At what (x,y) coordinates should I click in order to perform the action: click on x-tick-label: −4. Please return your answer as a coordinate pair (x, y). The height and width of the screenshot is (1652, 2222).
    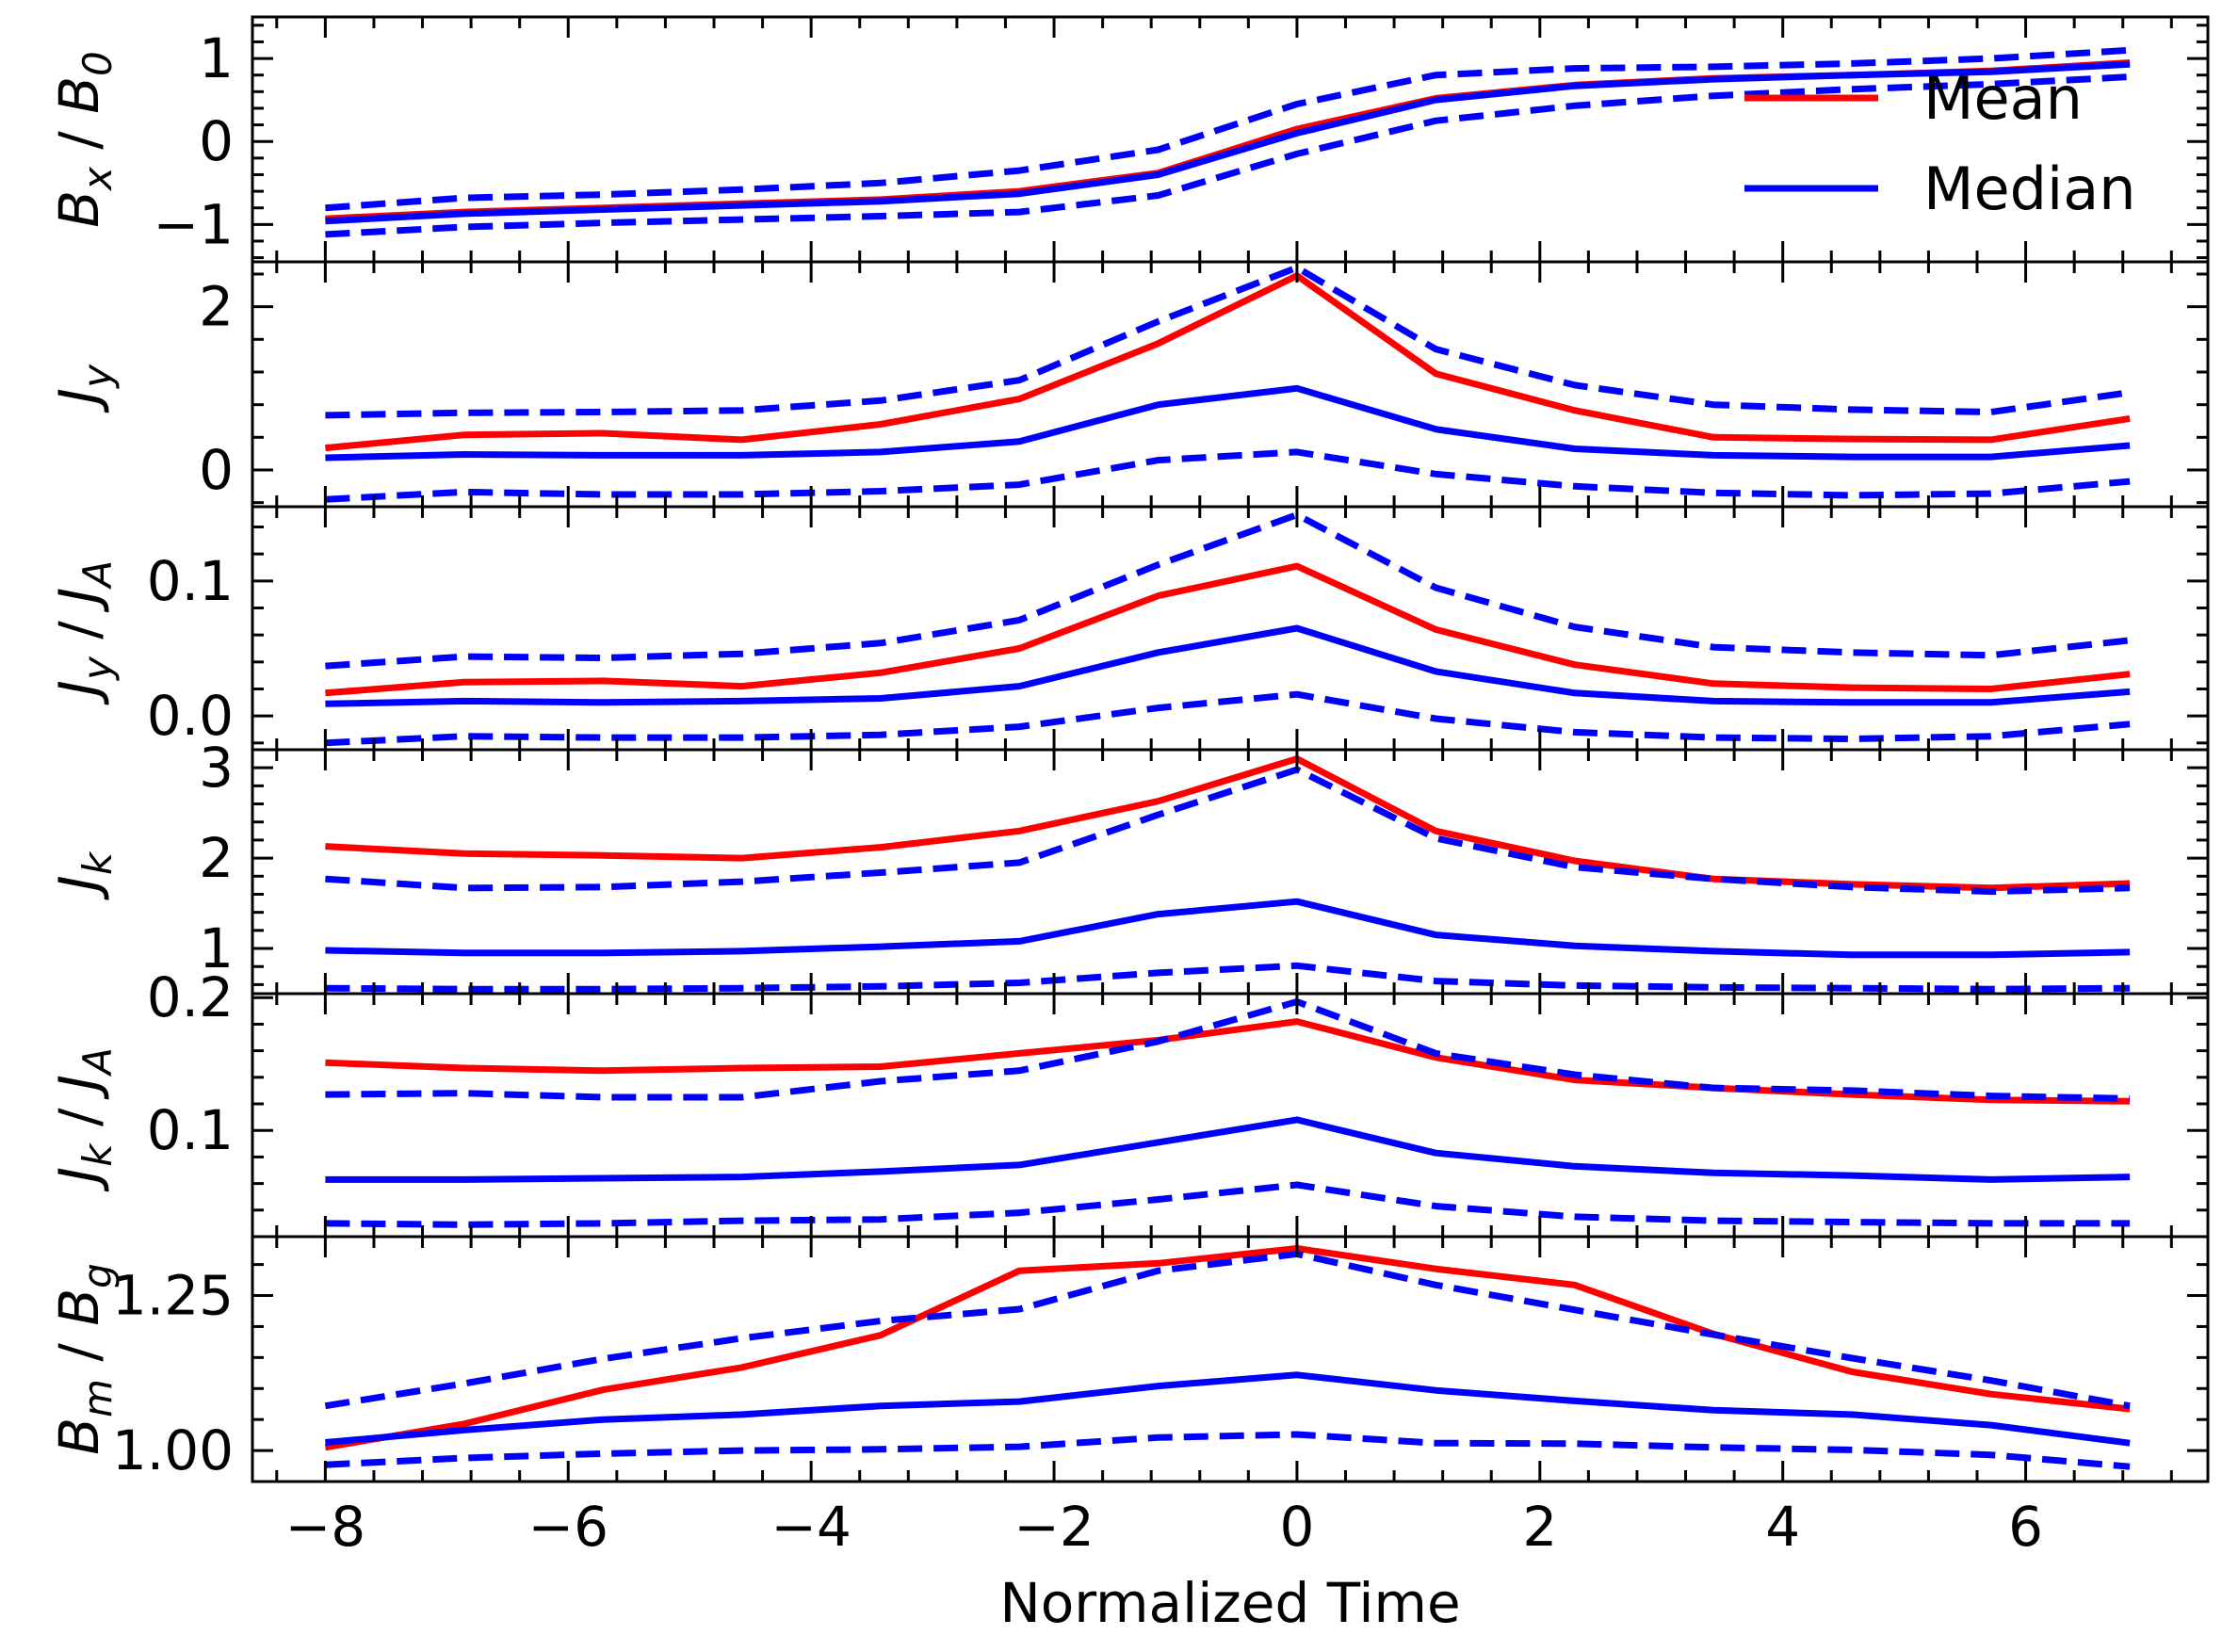
    Looking at the image, I should click on (811, 1527).